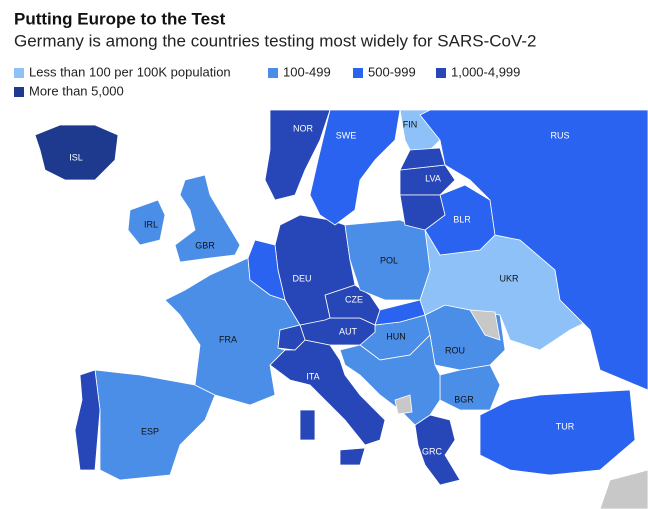  Describe the element at coordinates (422, 159) in the screenshot. I see `estonia` at that location.